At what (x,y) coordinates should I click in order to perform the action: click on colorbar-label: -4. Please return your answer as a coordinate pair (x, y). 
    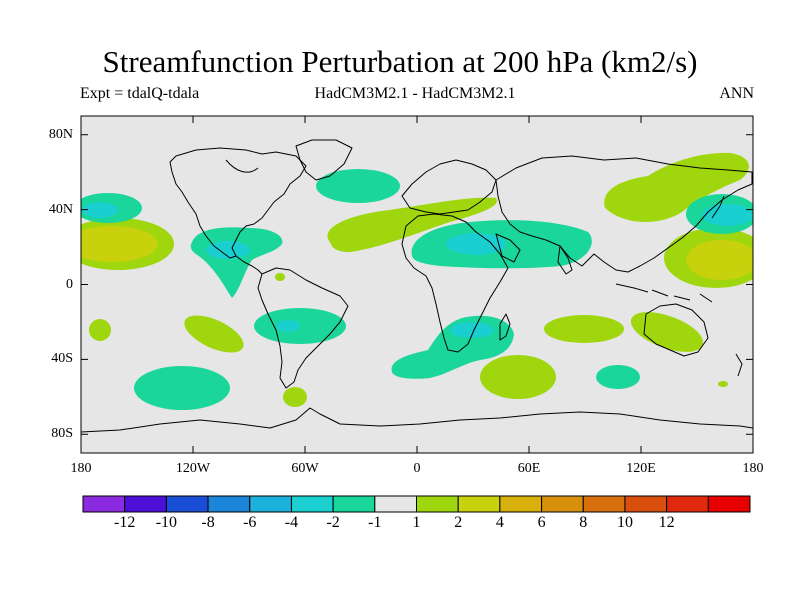
    Looking at the image, I should click on (291, 522).